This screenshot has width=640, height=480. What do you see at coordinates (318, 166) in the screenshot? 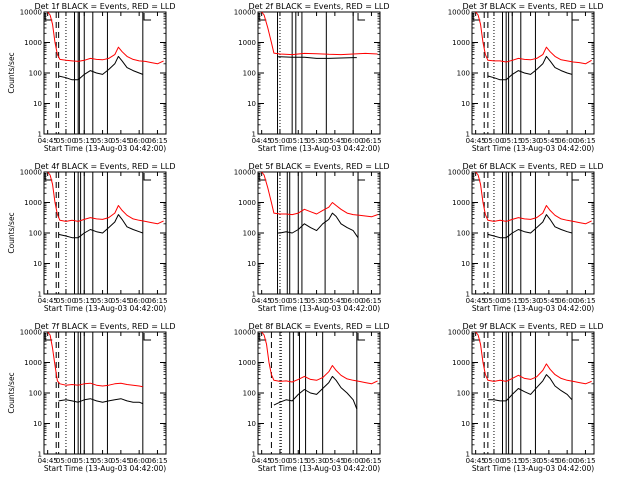
I see `panel-title: Det 5f BLACK = Events, RED = LLD` at bounding box center [318, 166].